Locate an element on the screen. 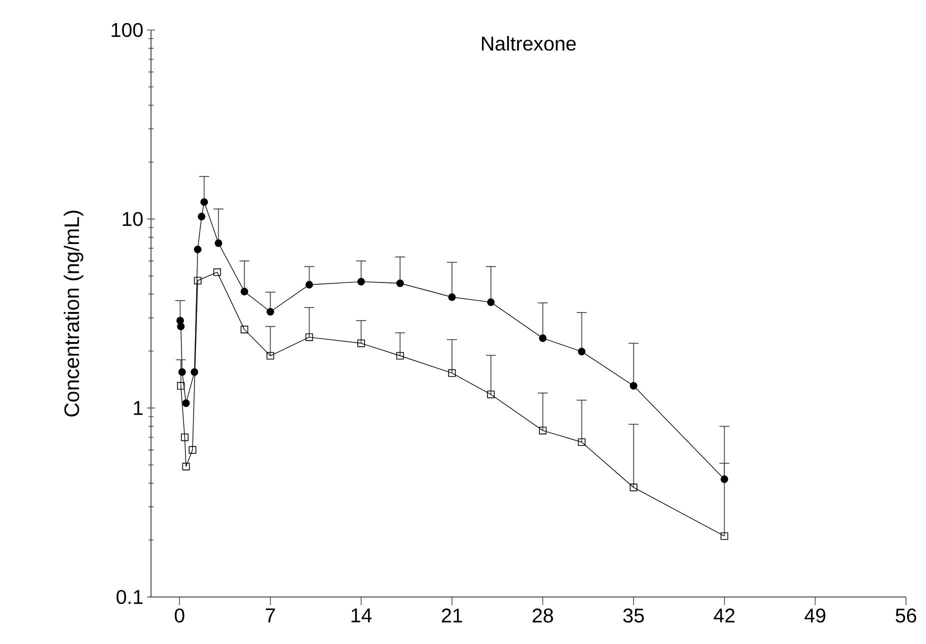 Image resolution: width=926 pixels, height=644 pixels. x-tick-label: 42 is located at coordinates (724, 615).